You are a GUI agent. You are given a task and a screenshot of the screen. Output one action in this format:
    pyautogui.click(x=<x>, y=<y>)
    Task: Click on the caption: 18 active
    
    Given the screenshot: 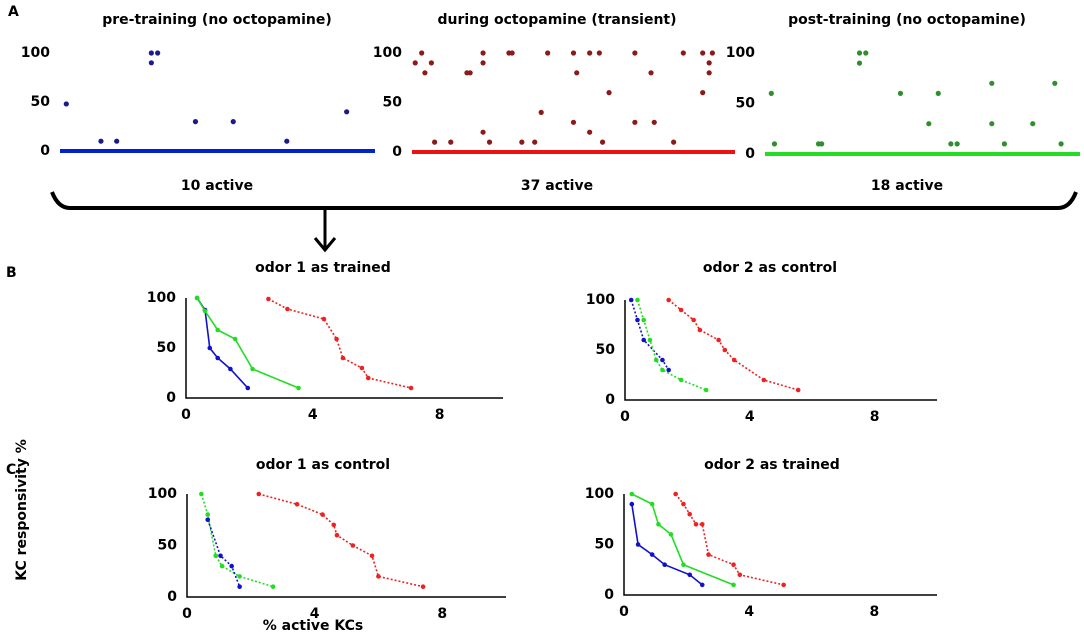 What is the action you would take?
    pyautogui.click(x=907, y=186)
    